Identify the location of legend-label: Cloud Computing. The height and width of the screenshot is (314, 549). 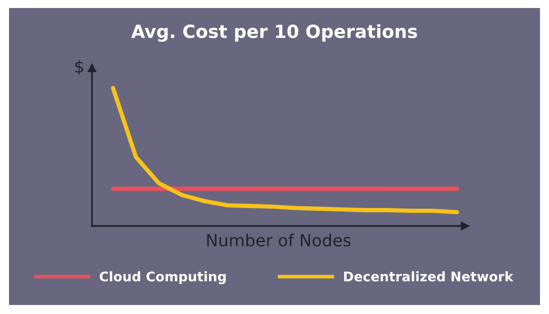
(163, 277).